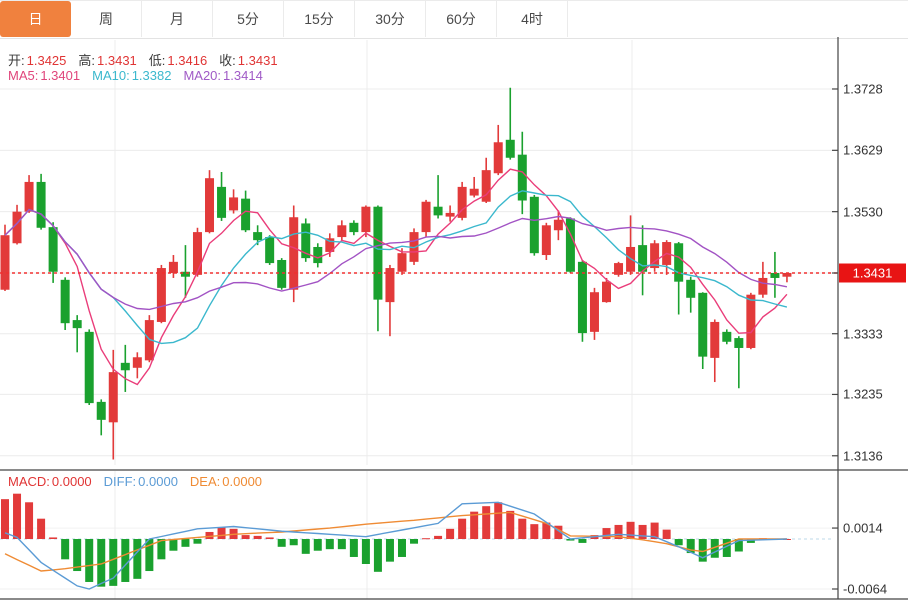 The image size is (908, 605). I want to click on tab-6: 30分, so click(390, 19).